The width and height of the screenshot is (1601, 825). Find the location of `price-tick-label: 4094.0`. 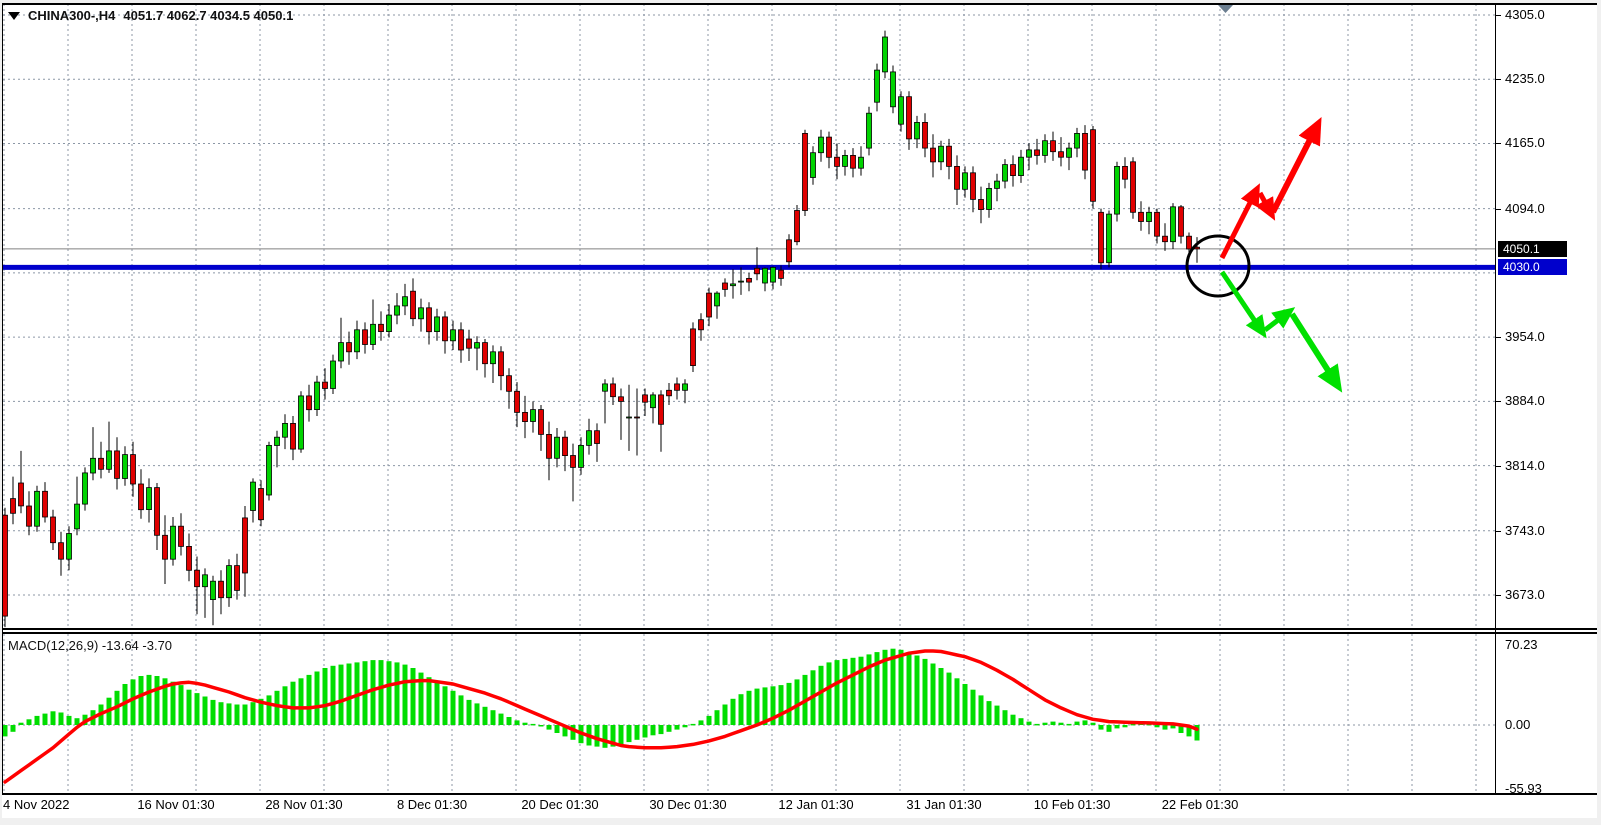

price-tick-label: 4094.0 is located at coordinates (1525, 208).